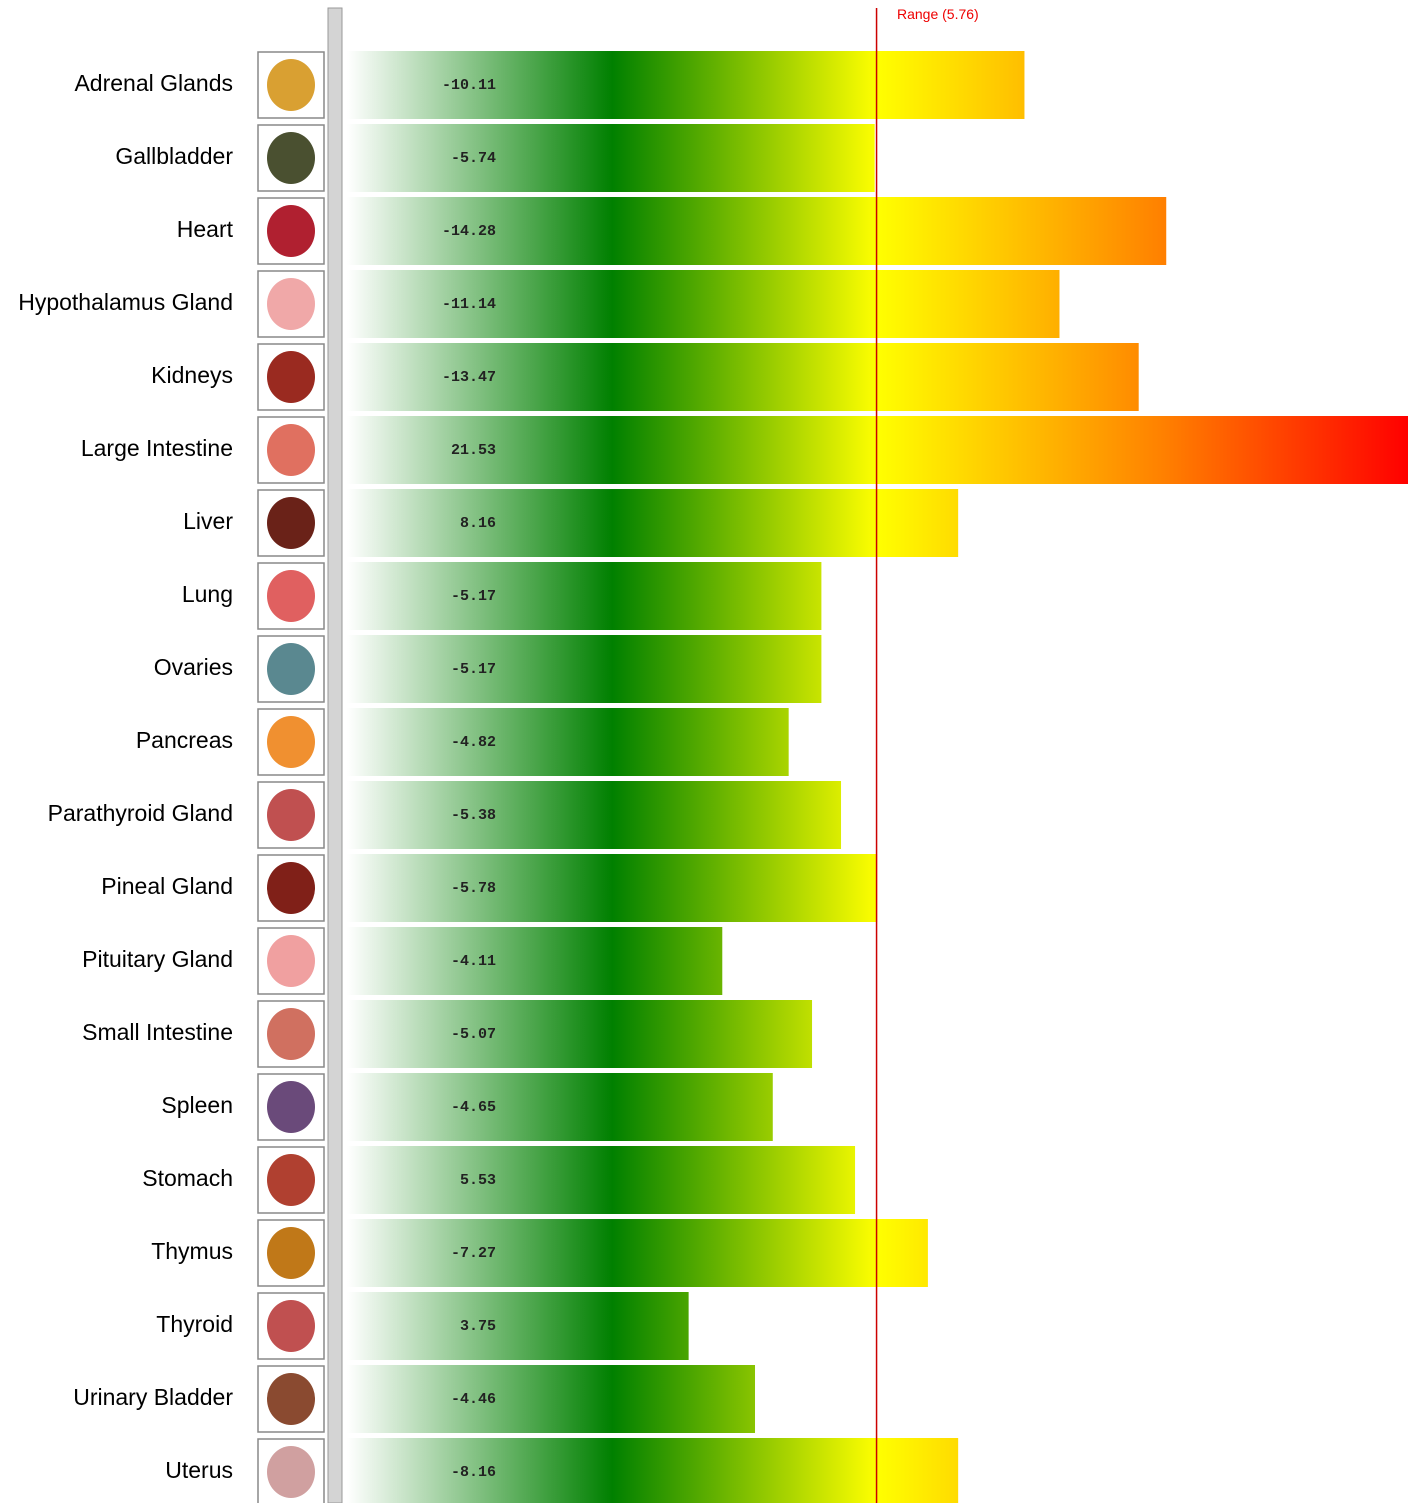 Image resolution: width=1415 pixels, height=1503 pixels. I want to click on value-label: -5.78, so click(473, 888).